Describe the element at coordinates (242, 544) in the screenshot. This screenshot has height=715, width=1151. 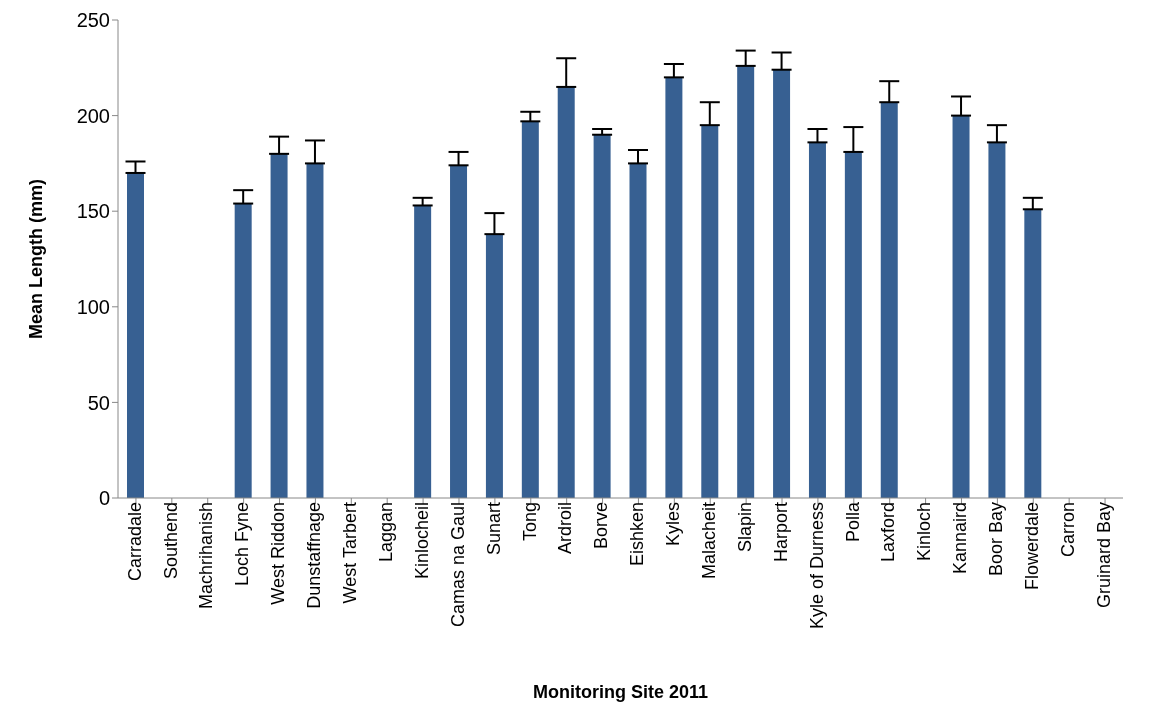
I see `x-tick-label: Loch Fyne` at that location.